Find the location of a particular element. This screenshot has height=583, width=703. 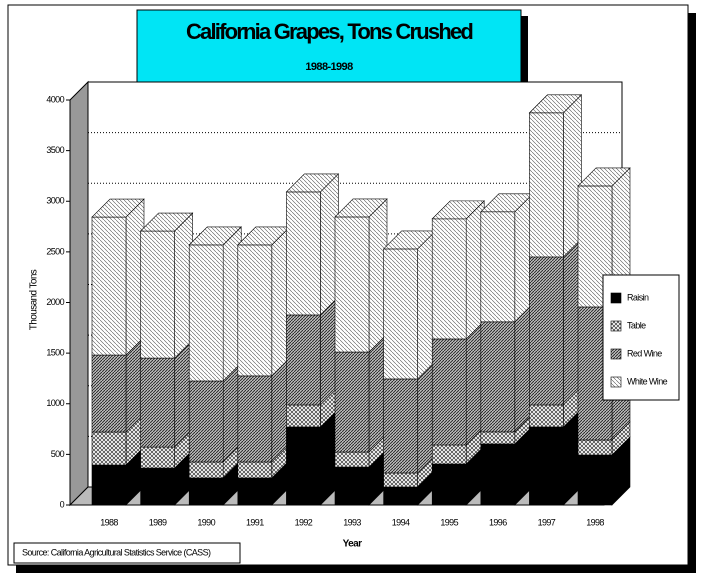

x-tick-label: 1990 is located at coordinates (206, 522).